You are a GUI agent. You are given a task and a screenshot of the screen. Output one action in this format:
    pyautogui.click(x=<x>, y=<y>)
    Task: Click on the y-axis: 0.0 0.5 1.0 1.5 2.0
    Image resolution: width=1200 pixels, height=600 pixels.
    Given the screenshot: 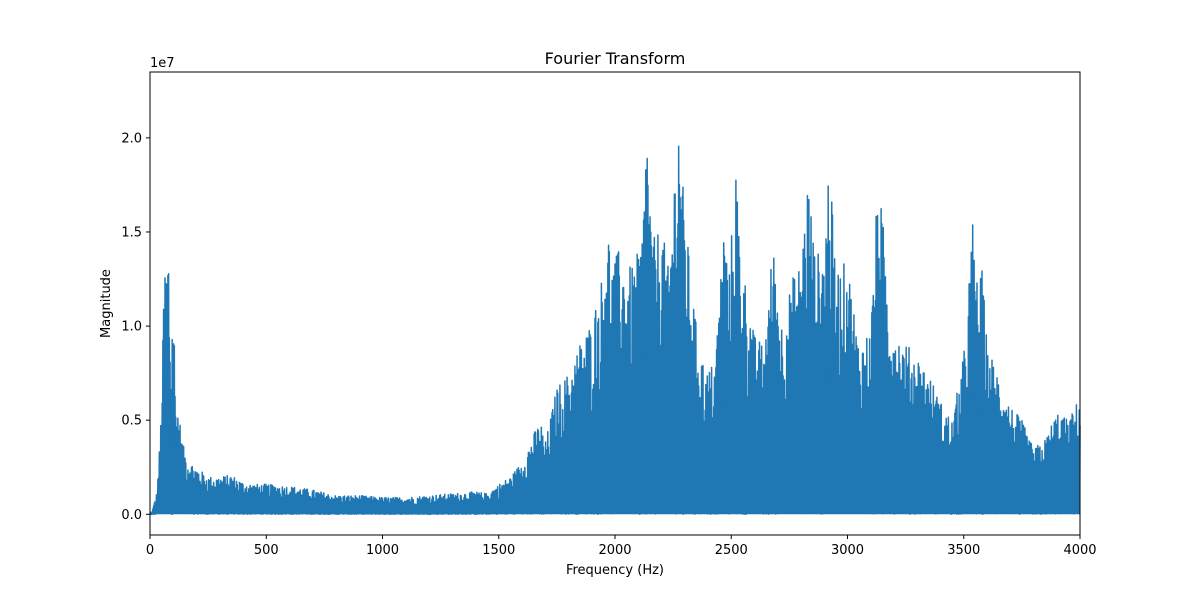 What is the action you would take?
    pyautogui.click(x=135, y=327)
    